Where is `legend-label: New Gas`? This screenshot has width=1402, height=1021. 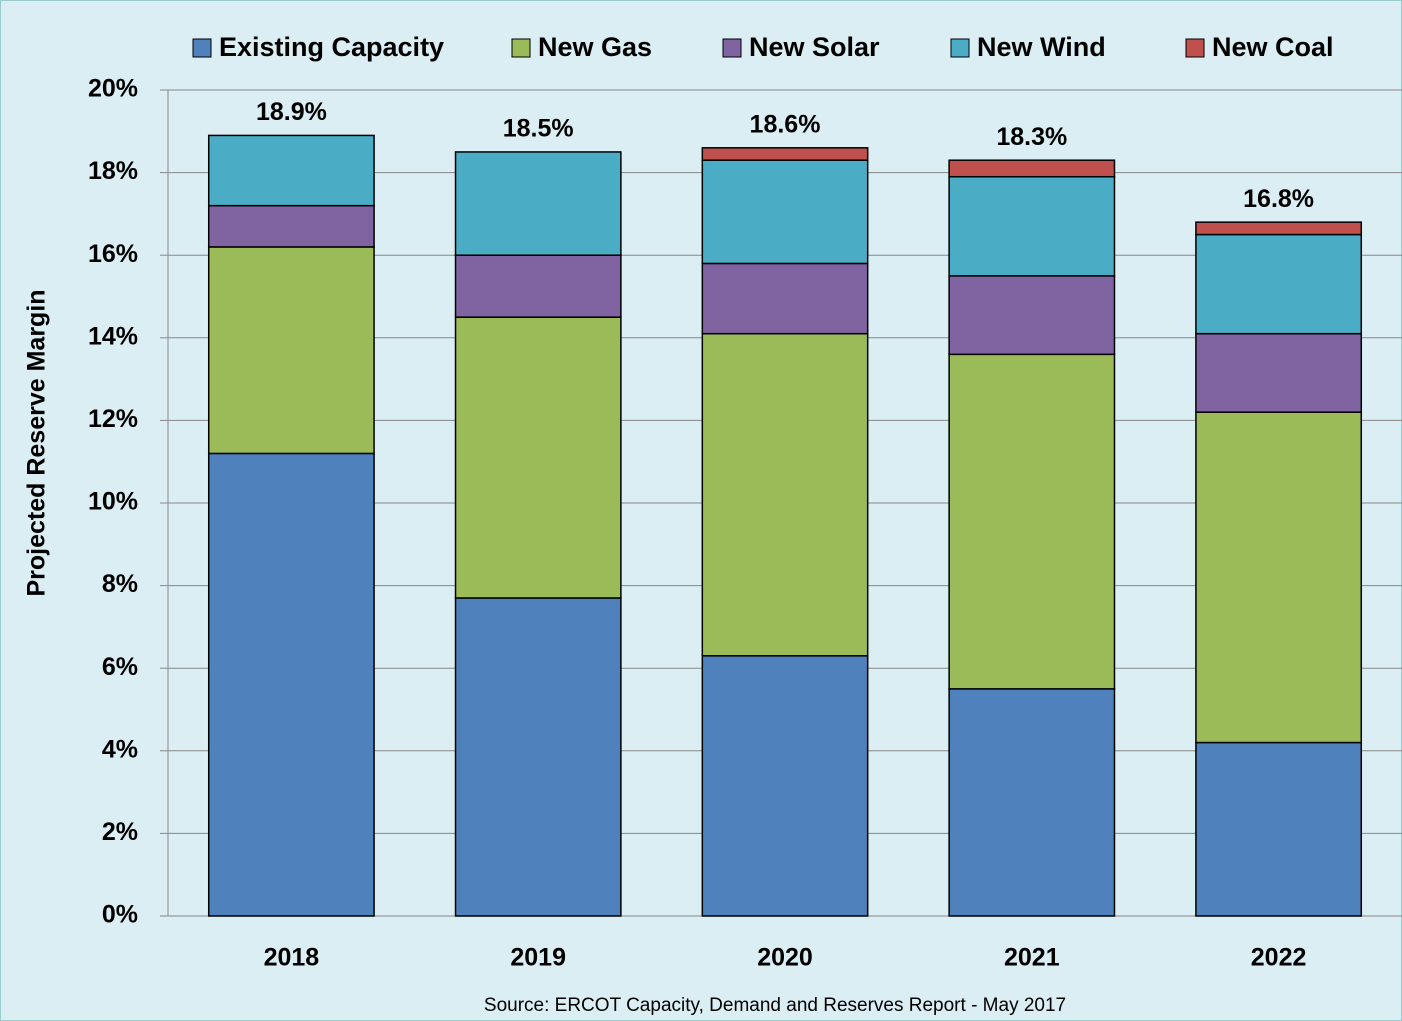 legend-label: New Gas is located at coordinates (595, 47).